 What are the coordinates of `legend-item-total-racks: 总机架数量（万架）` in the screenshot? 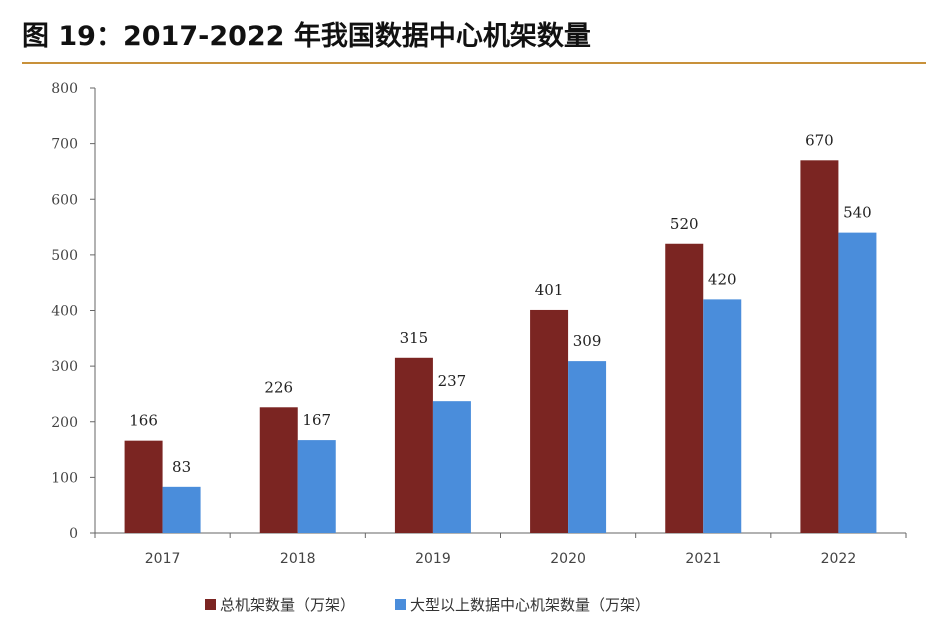 It's located at (280, 604).